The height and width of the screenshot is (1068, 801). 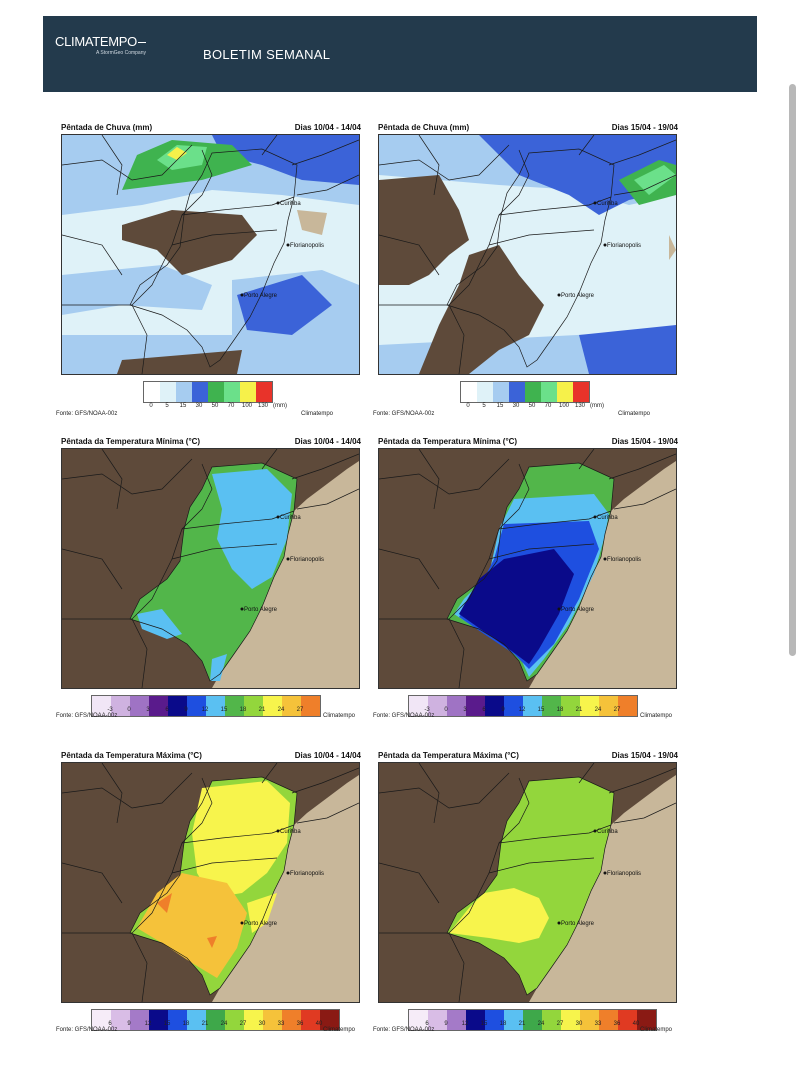 I want to click on scale-tick-label: 70, so click(x=231, y=406).